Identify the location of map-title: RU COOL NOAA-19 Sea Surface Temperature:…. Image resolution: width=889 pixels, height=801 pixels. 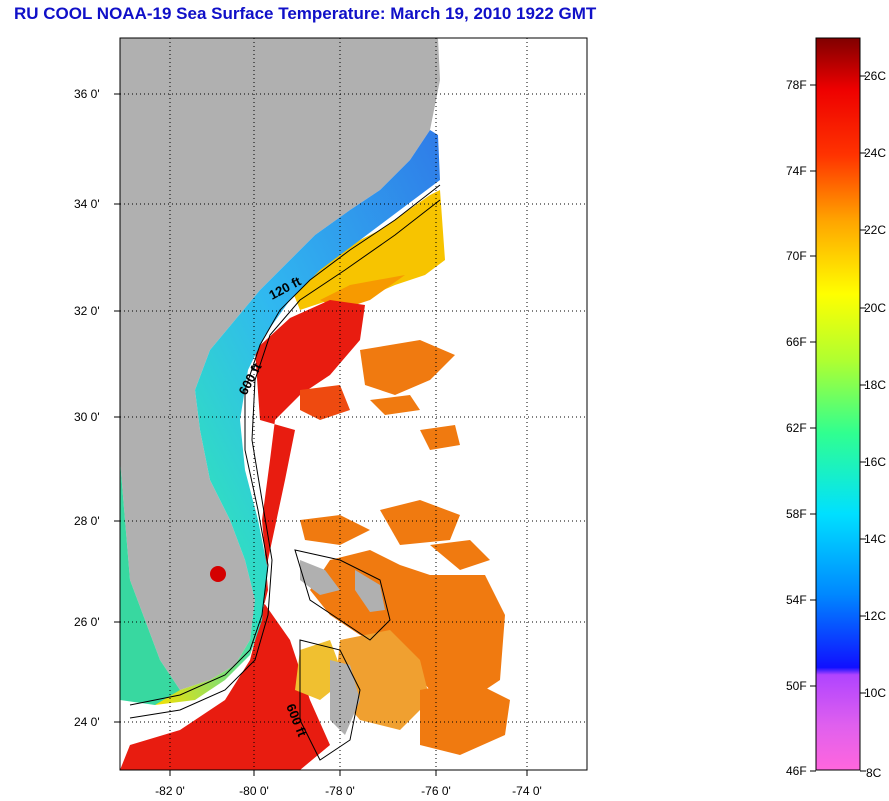
(305, 13).